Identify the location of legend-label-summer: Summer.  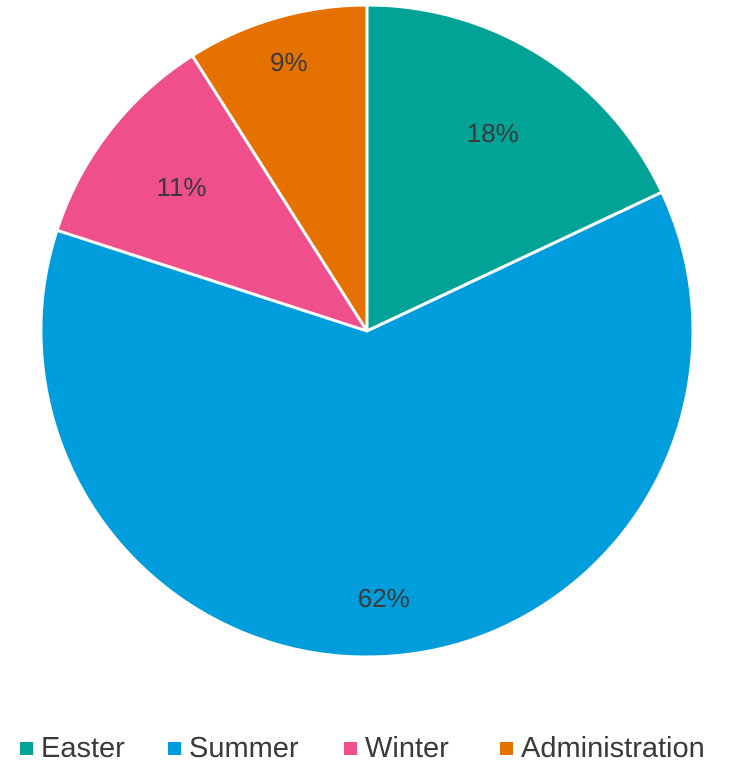
(244, 747).